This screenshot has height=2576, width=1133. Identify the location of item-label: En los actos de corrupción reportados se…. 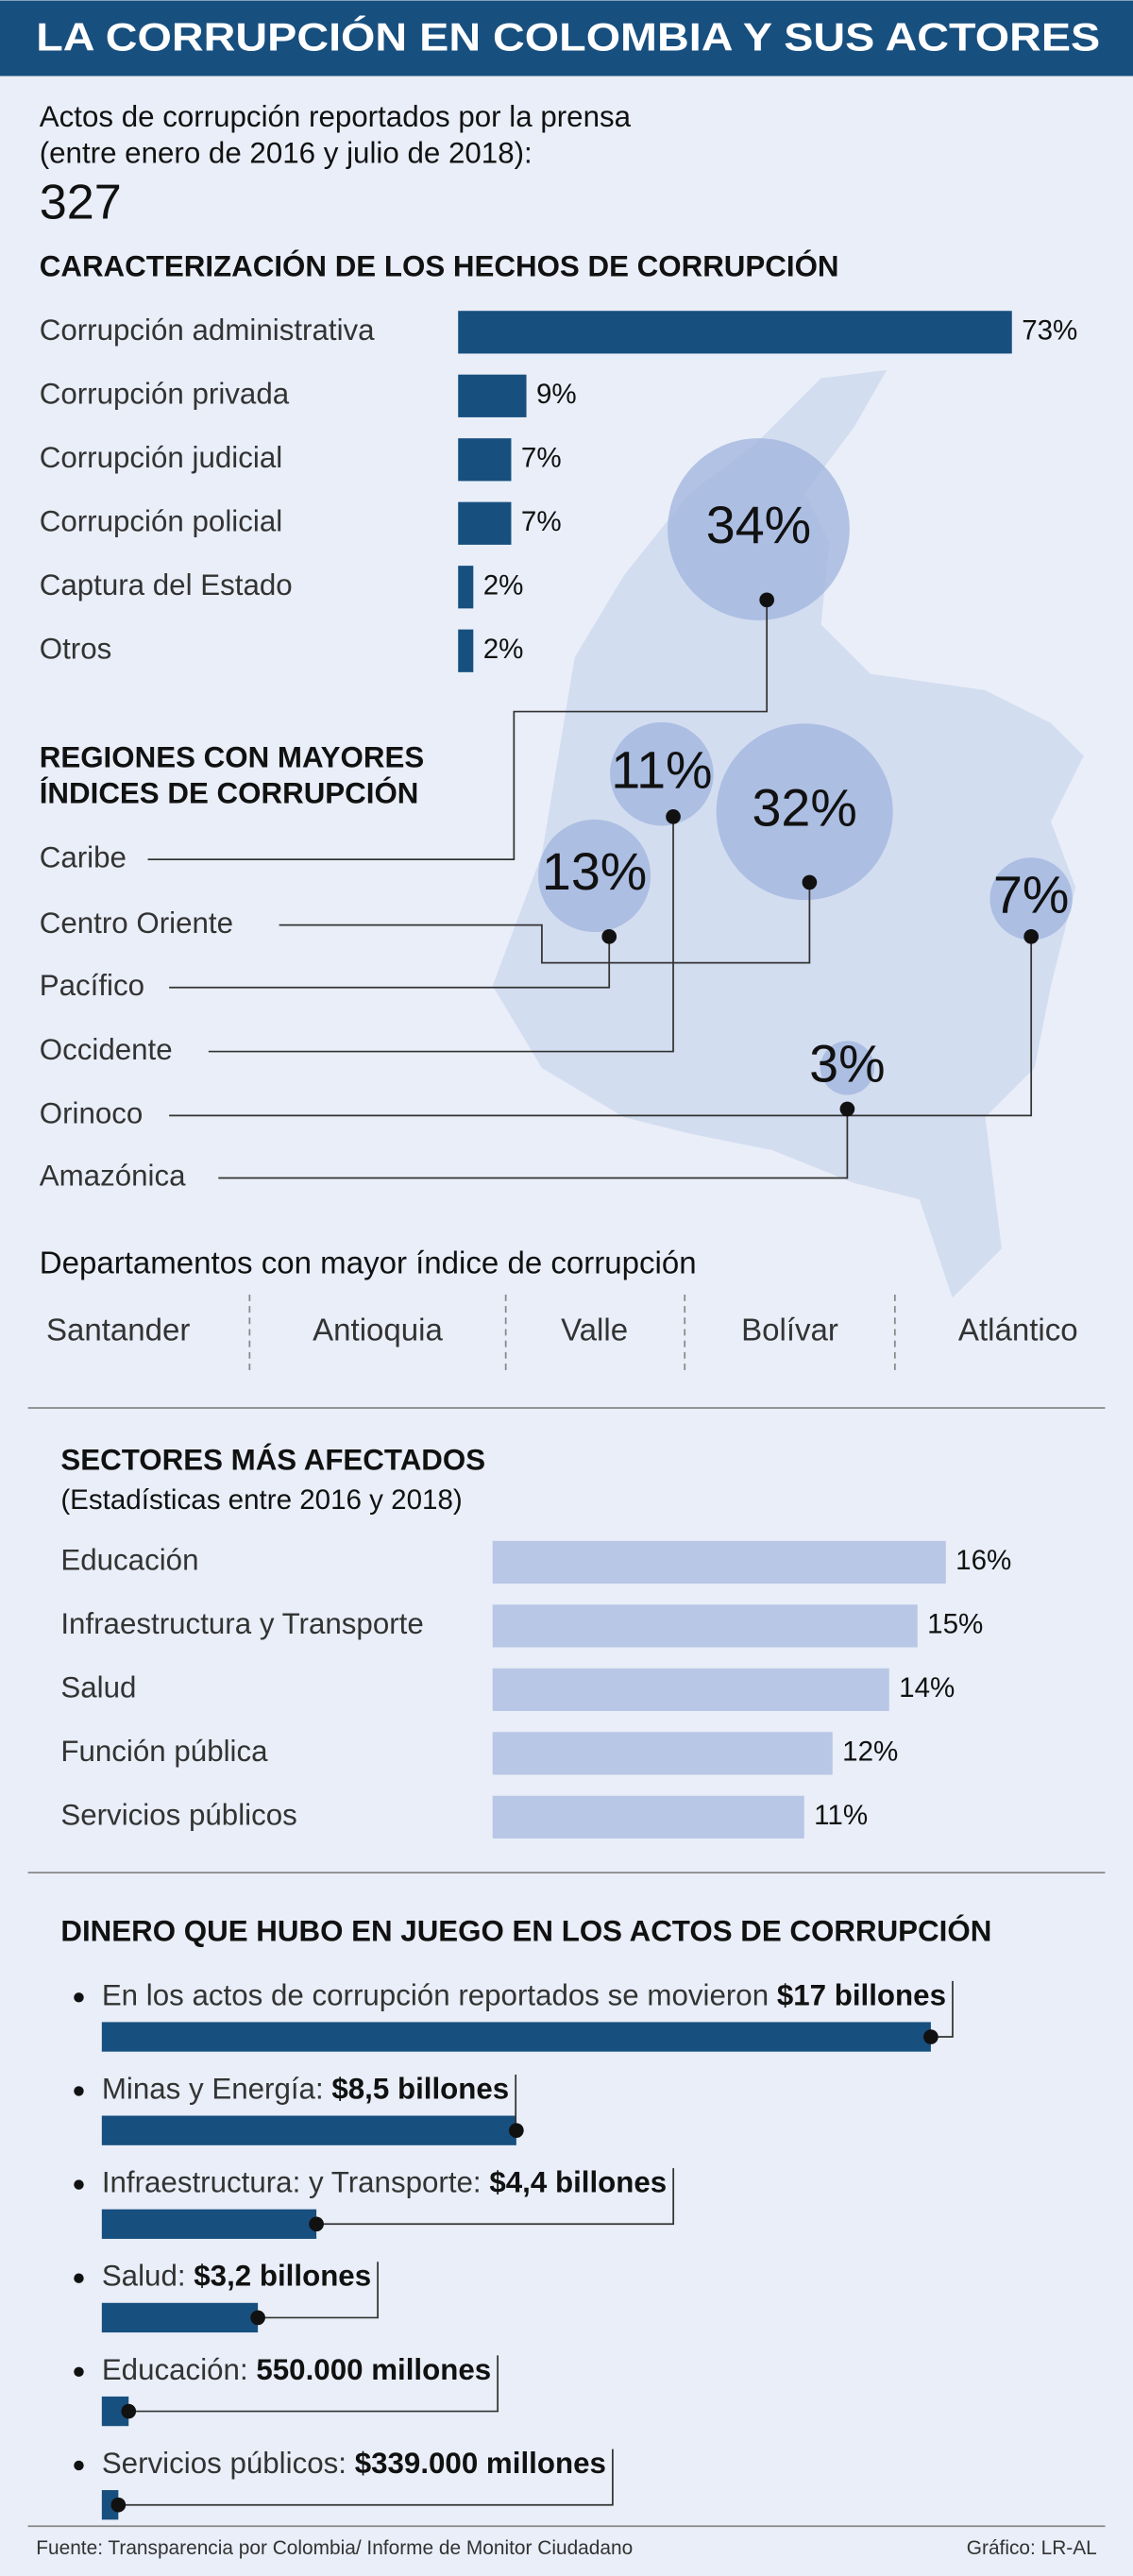
(524, 1995).